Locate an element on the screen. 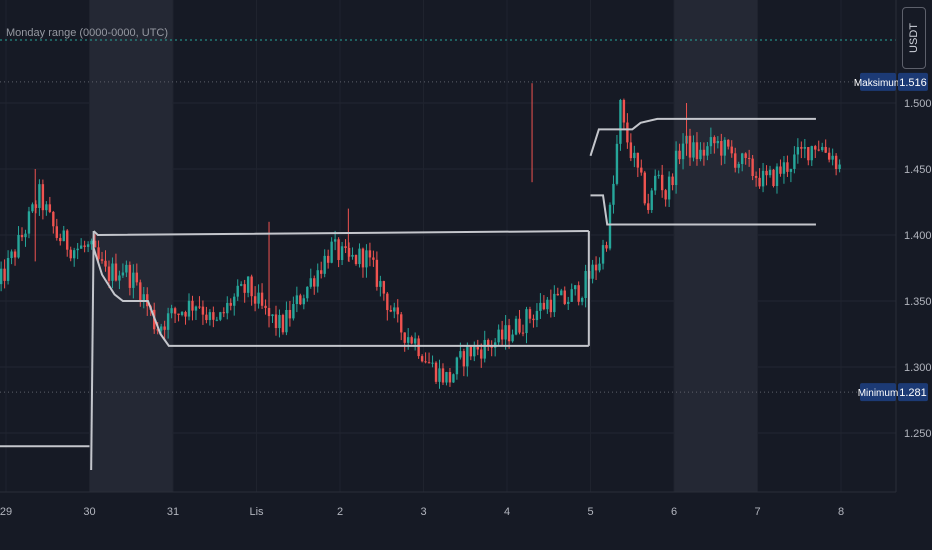 This screenshot has width=932, height=550. x-tick-label: 8 is located at coordinates (841, 512).